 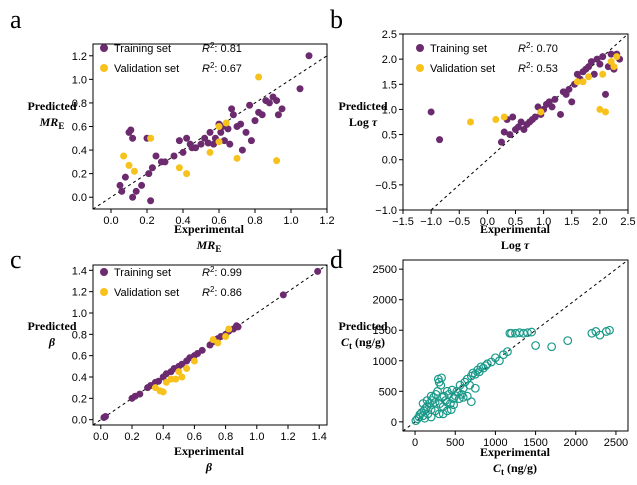 I want to click on y-tick-label-d: 1000, so click(x=385, y=362).